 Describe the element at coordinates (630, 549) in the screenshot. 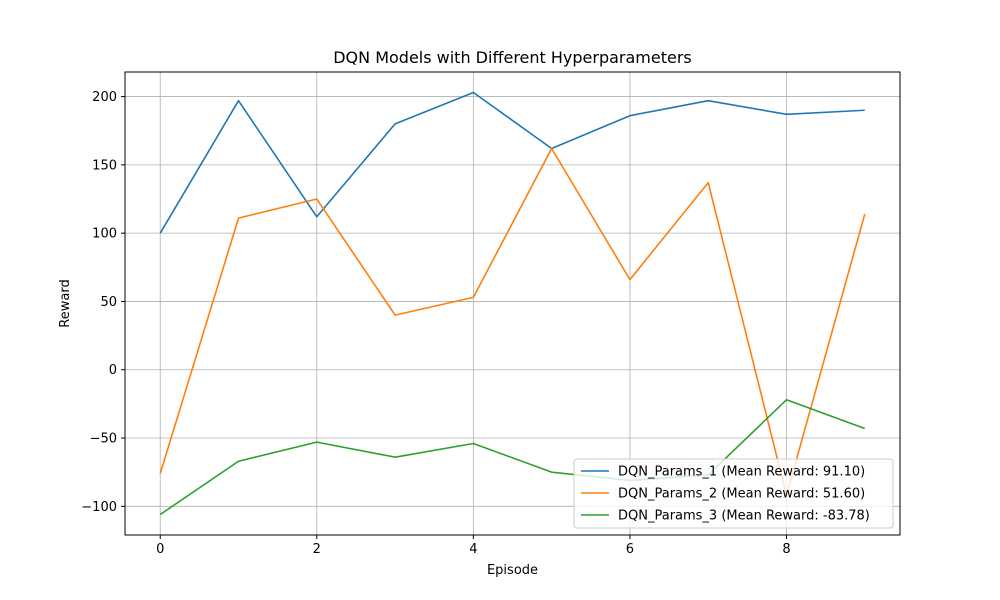

I see `x-tick-label: 6` at that location.